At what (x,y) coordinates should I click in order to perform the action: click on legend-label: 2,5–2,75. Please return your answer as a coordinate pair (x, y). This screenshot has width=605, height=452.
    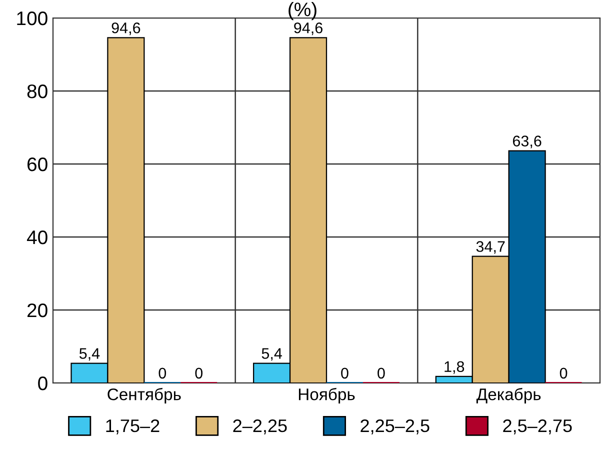
    Looking at the image, I should click on (537, 426).